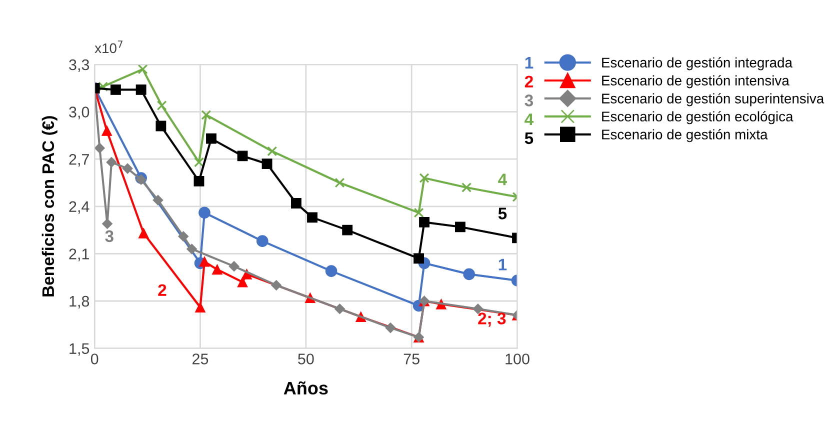  I want to click on annotation: 4, so click(503, 180).